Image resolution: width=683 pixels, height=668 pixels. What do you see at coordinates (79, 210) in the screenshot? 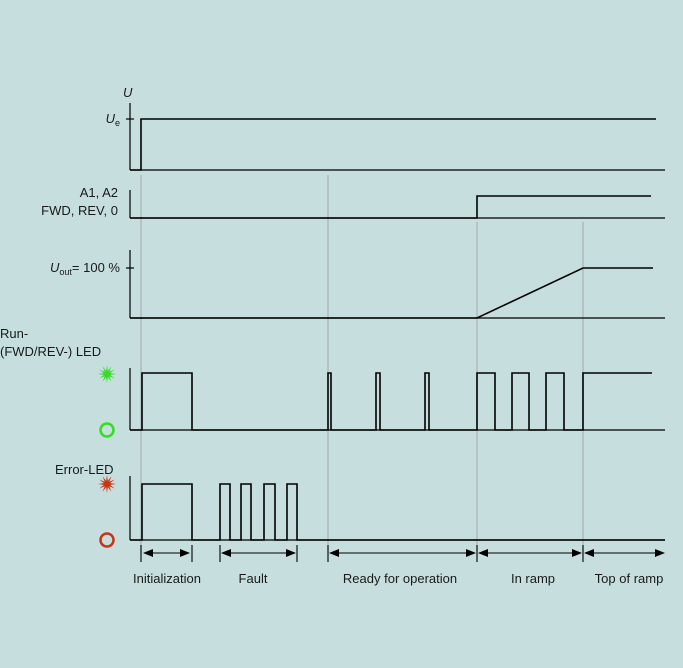
I see `a1a2-label-line2: FWD, REV, 0` at bounding box center [79, 210].